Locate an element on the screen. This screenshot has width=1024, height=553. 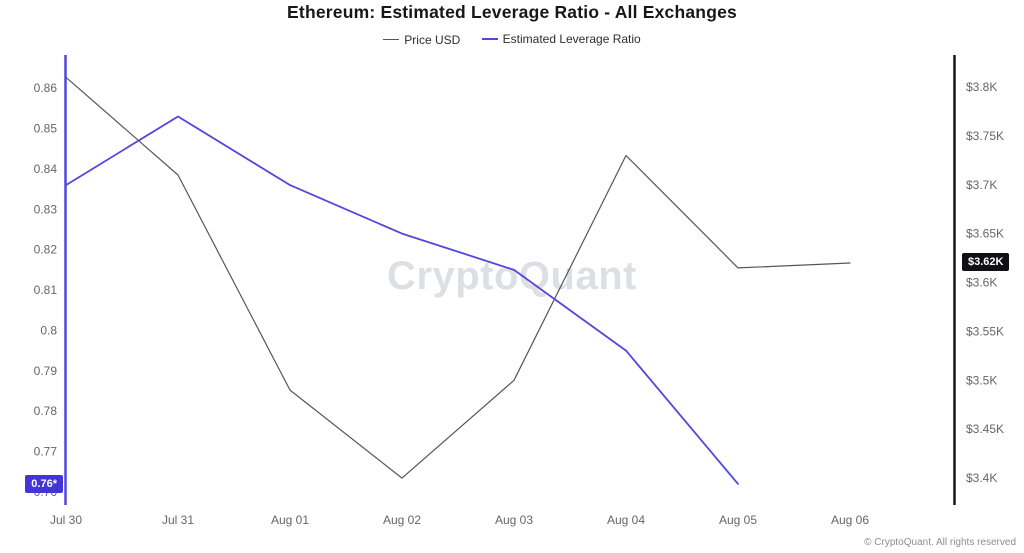
legend-label-leverage-ratio: Estimated Leverage Ratio is located at coordinates (571, 39).